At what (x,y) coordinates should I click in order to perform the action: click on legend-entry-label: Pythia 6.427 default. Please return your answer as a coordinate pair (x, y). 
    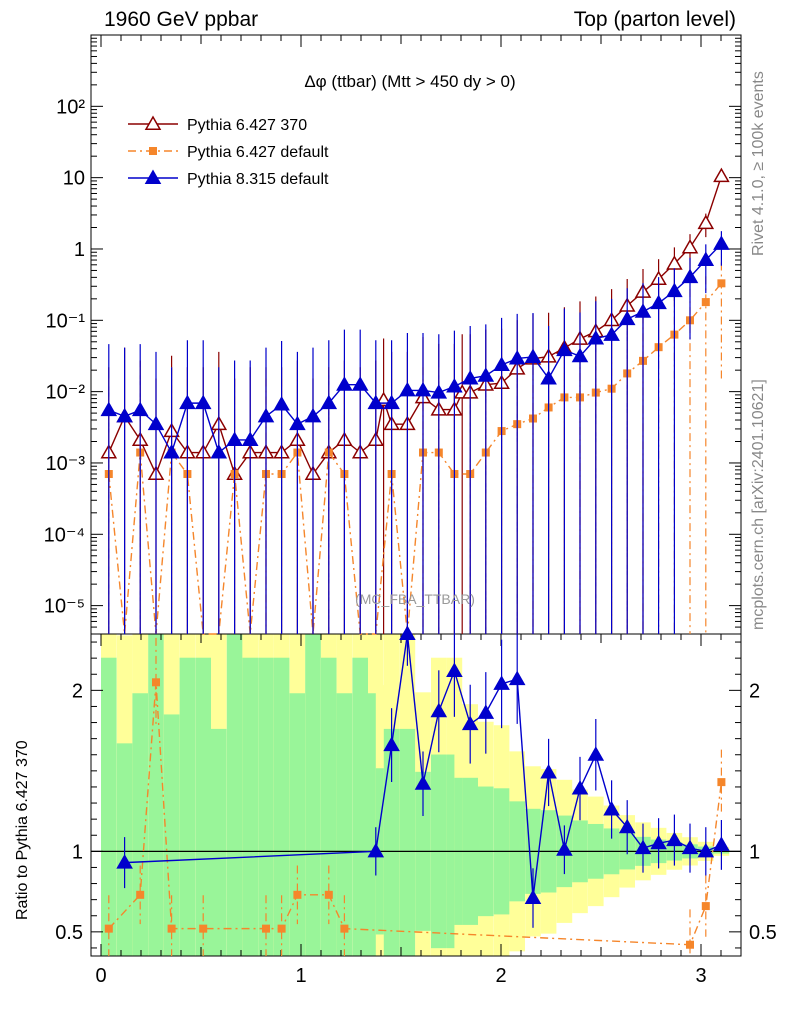
    Looking at the image, I should click on (258, 152).